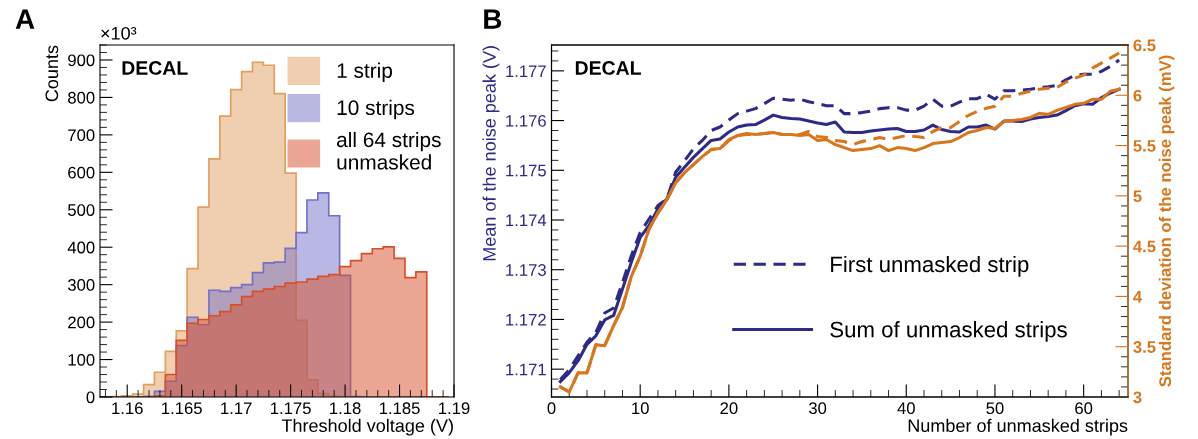  I want to click on y-tick-label: 1.174, so click(526, 220).